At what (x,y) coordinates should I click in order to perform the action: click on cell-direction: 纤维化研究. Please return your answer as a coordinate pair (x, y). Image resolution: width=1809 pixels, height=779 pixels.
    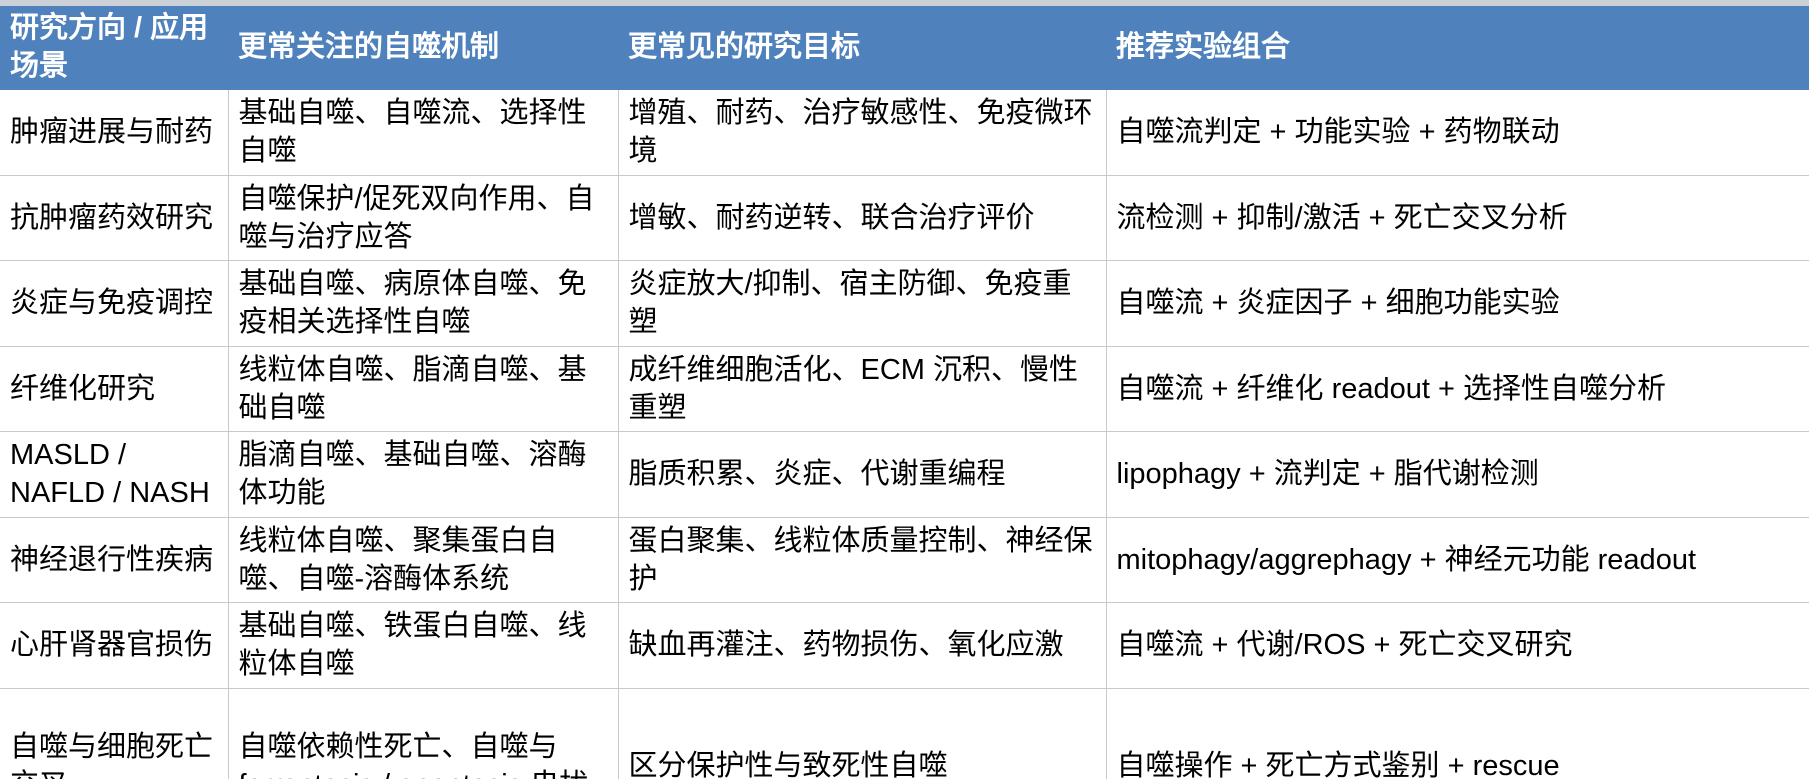
    Looking at the image, I should click on (114, 389).